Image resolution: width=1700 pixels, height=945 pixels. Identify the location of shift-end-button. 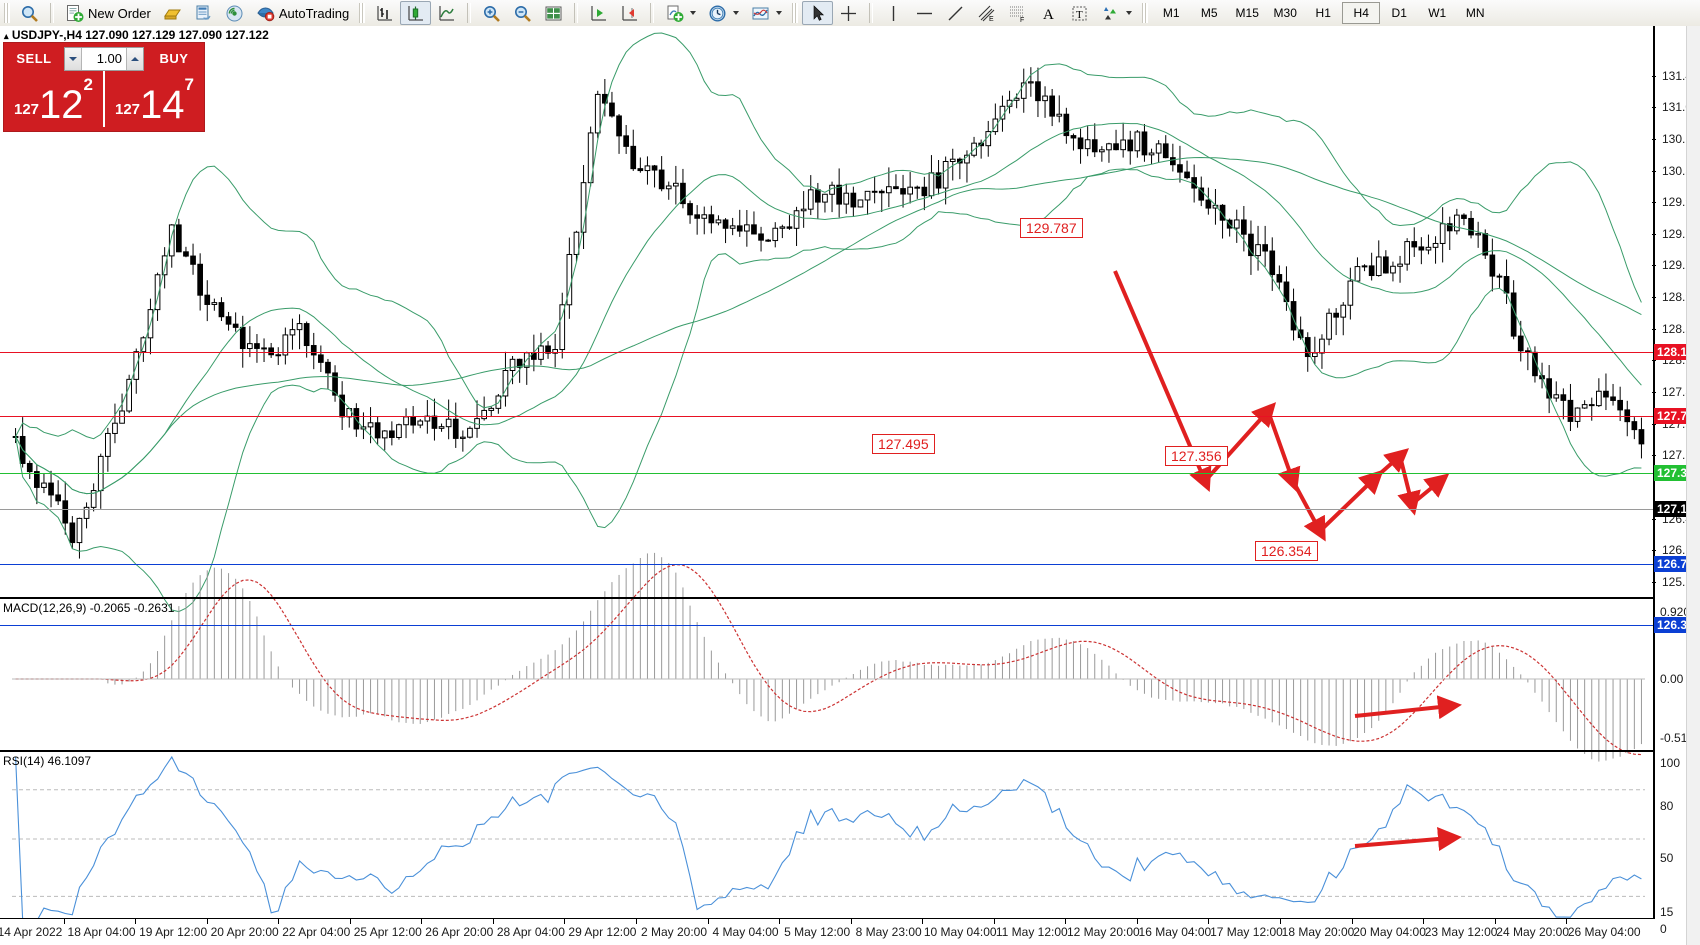
(598, 13).